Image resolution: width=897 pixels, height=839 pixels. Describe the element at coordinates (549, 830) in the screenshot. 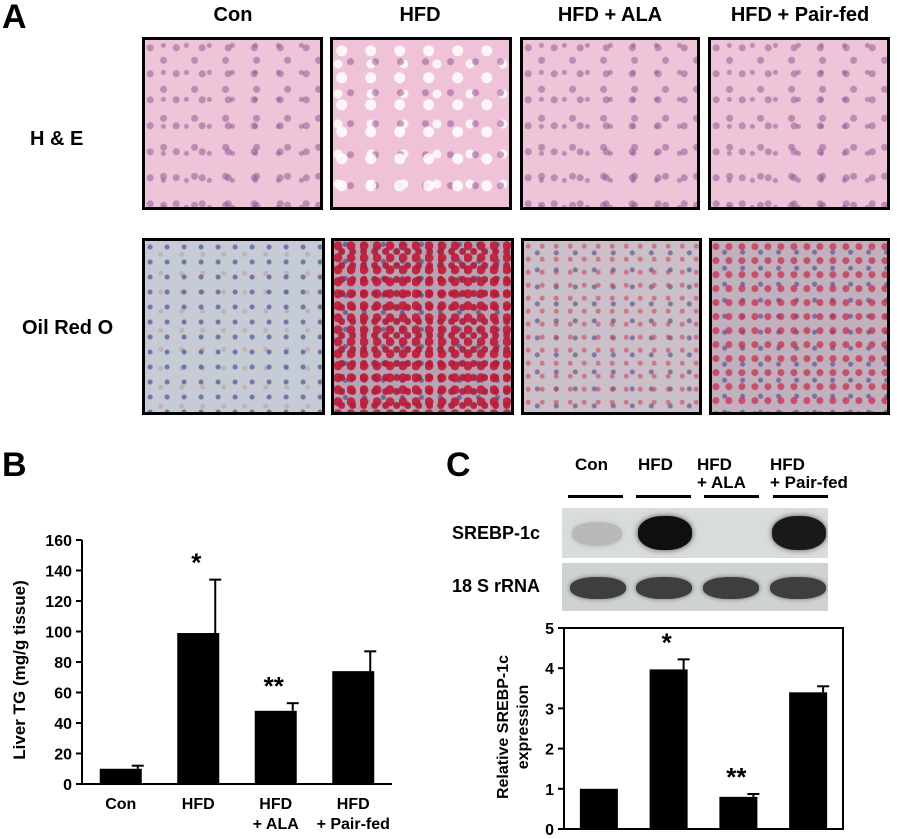

I see `c-ytick-label: 0` at that location.